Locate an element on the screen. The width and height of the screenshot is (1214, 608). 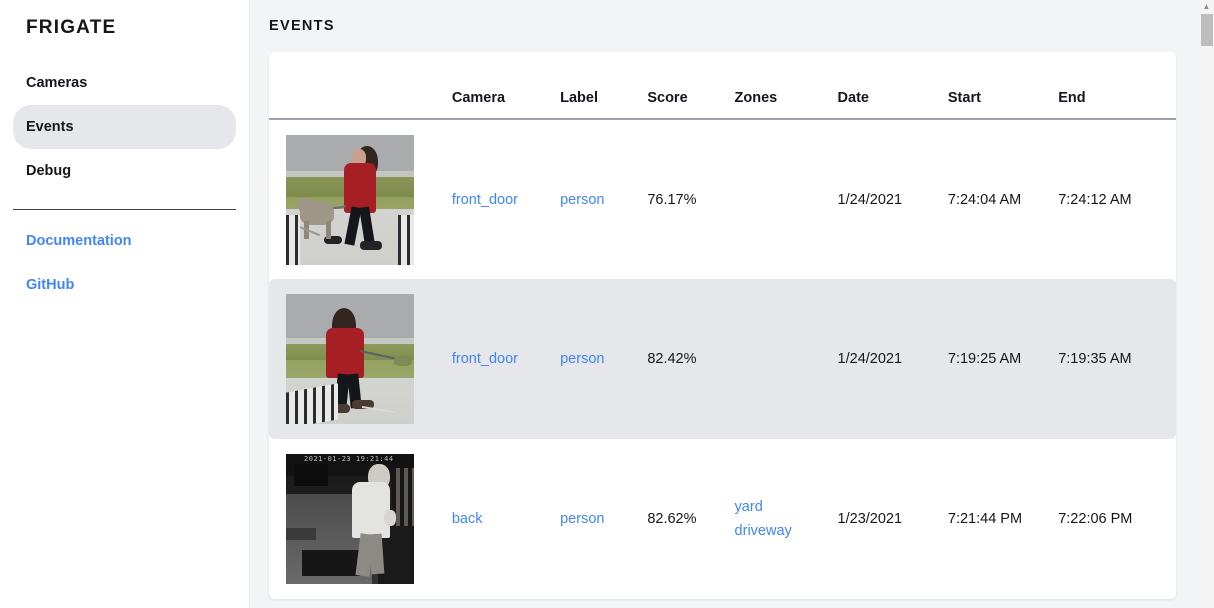
sidebar-primary-nav: Cameras Events Debug is located at coordinates (124, 127).